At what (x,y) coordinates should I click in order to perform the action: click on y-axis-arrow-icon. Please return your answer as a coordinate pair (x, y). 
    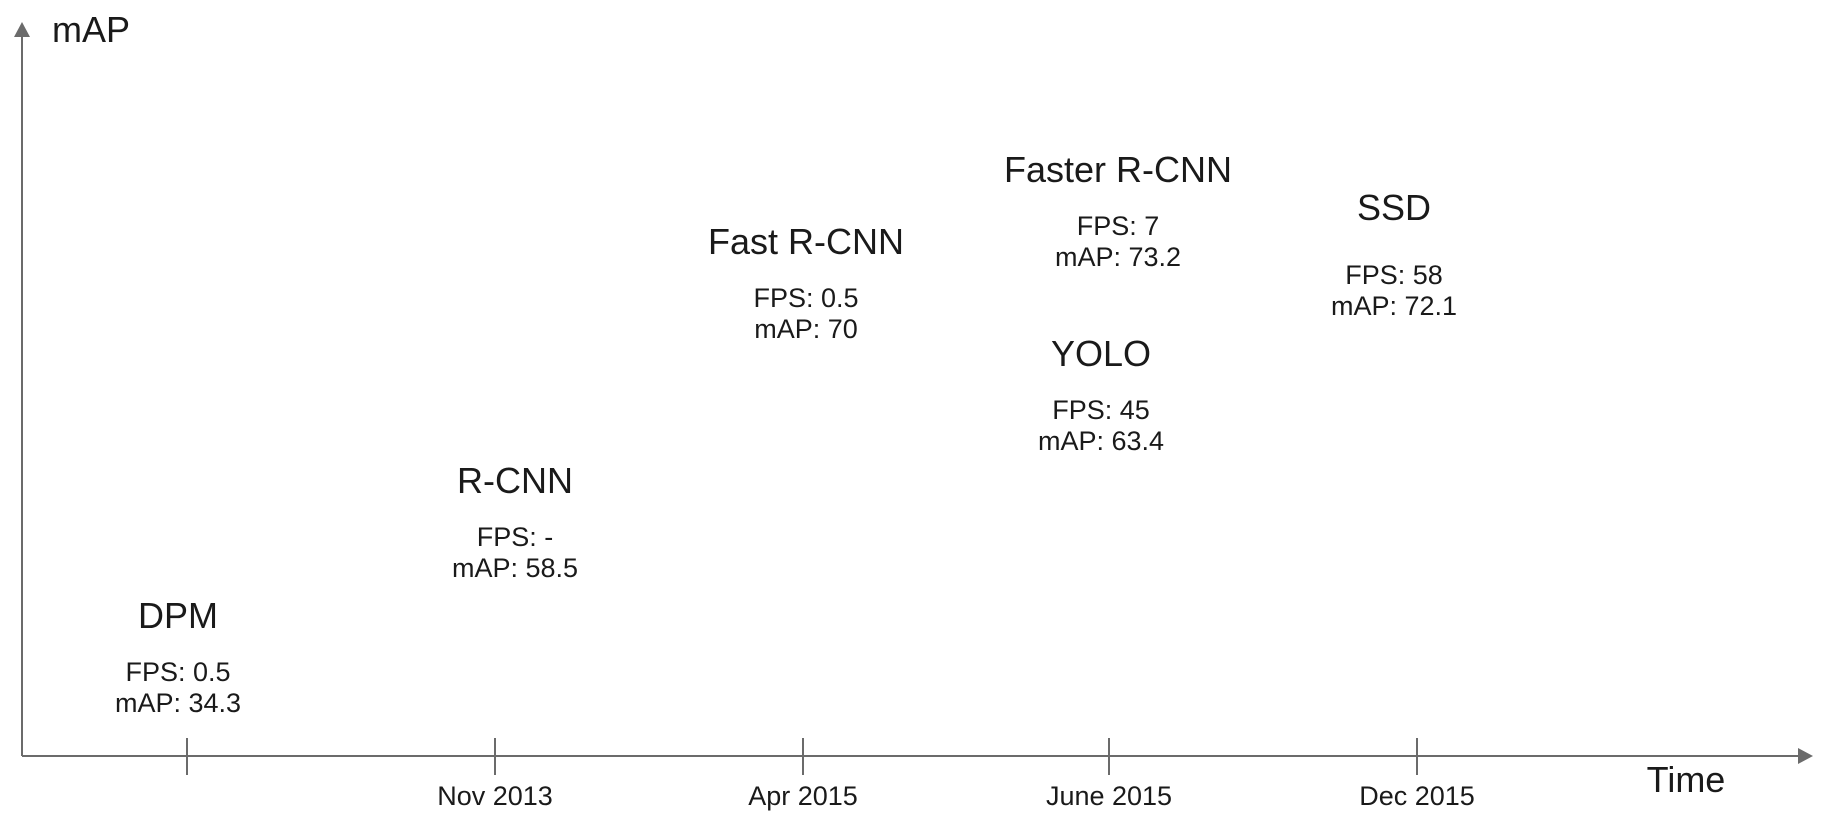
    Looking at the image, I should click on (22, 29).